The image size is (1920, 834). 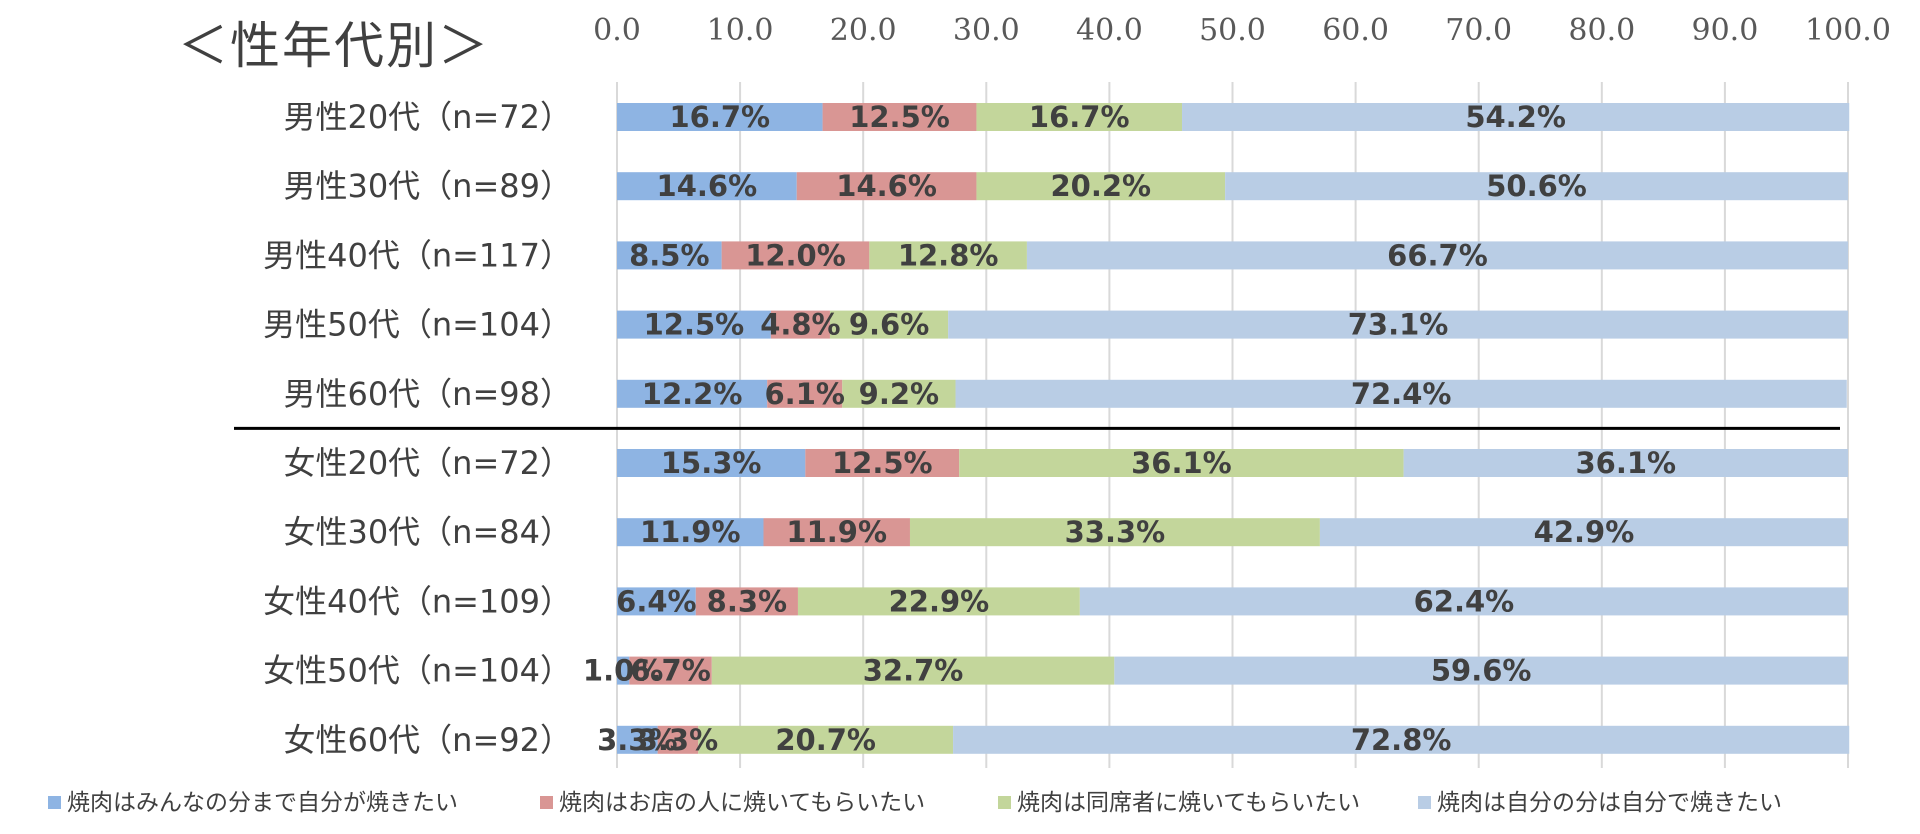 I want to click on data-label: 20.2%, so click(x=1100, y=186).